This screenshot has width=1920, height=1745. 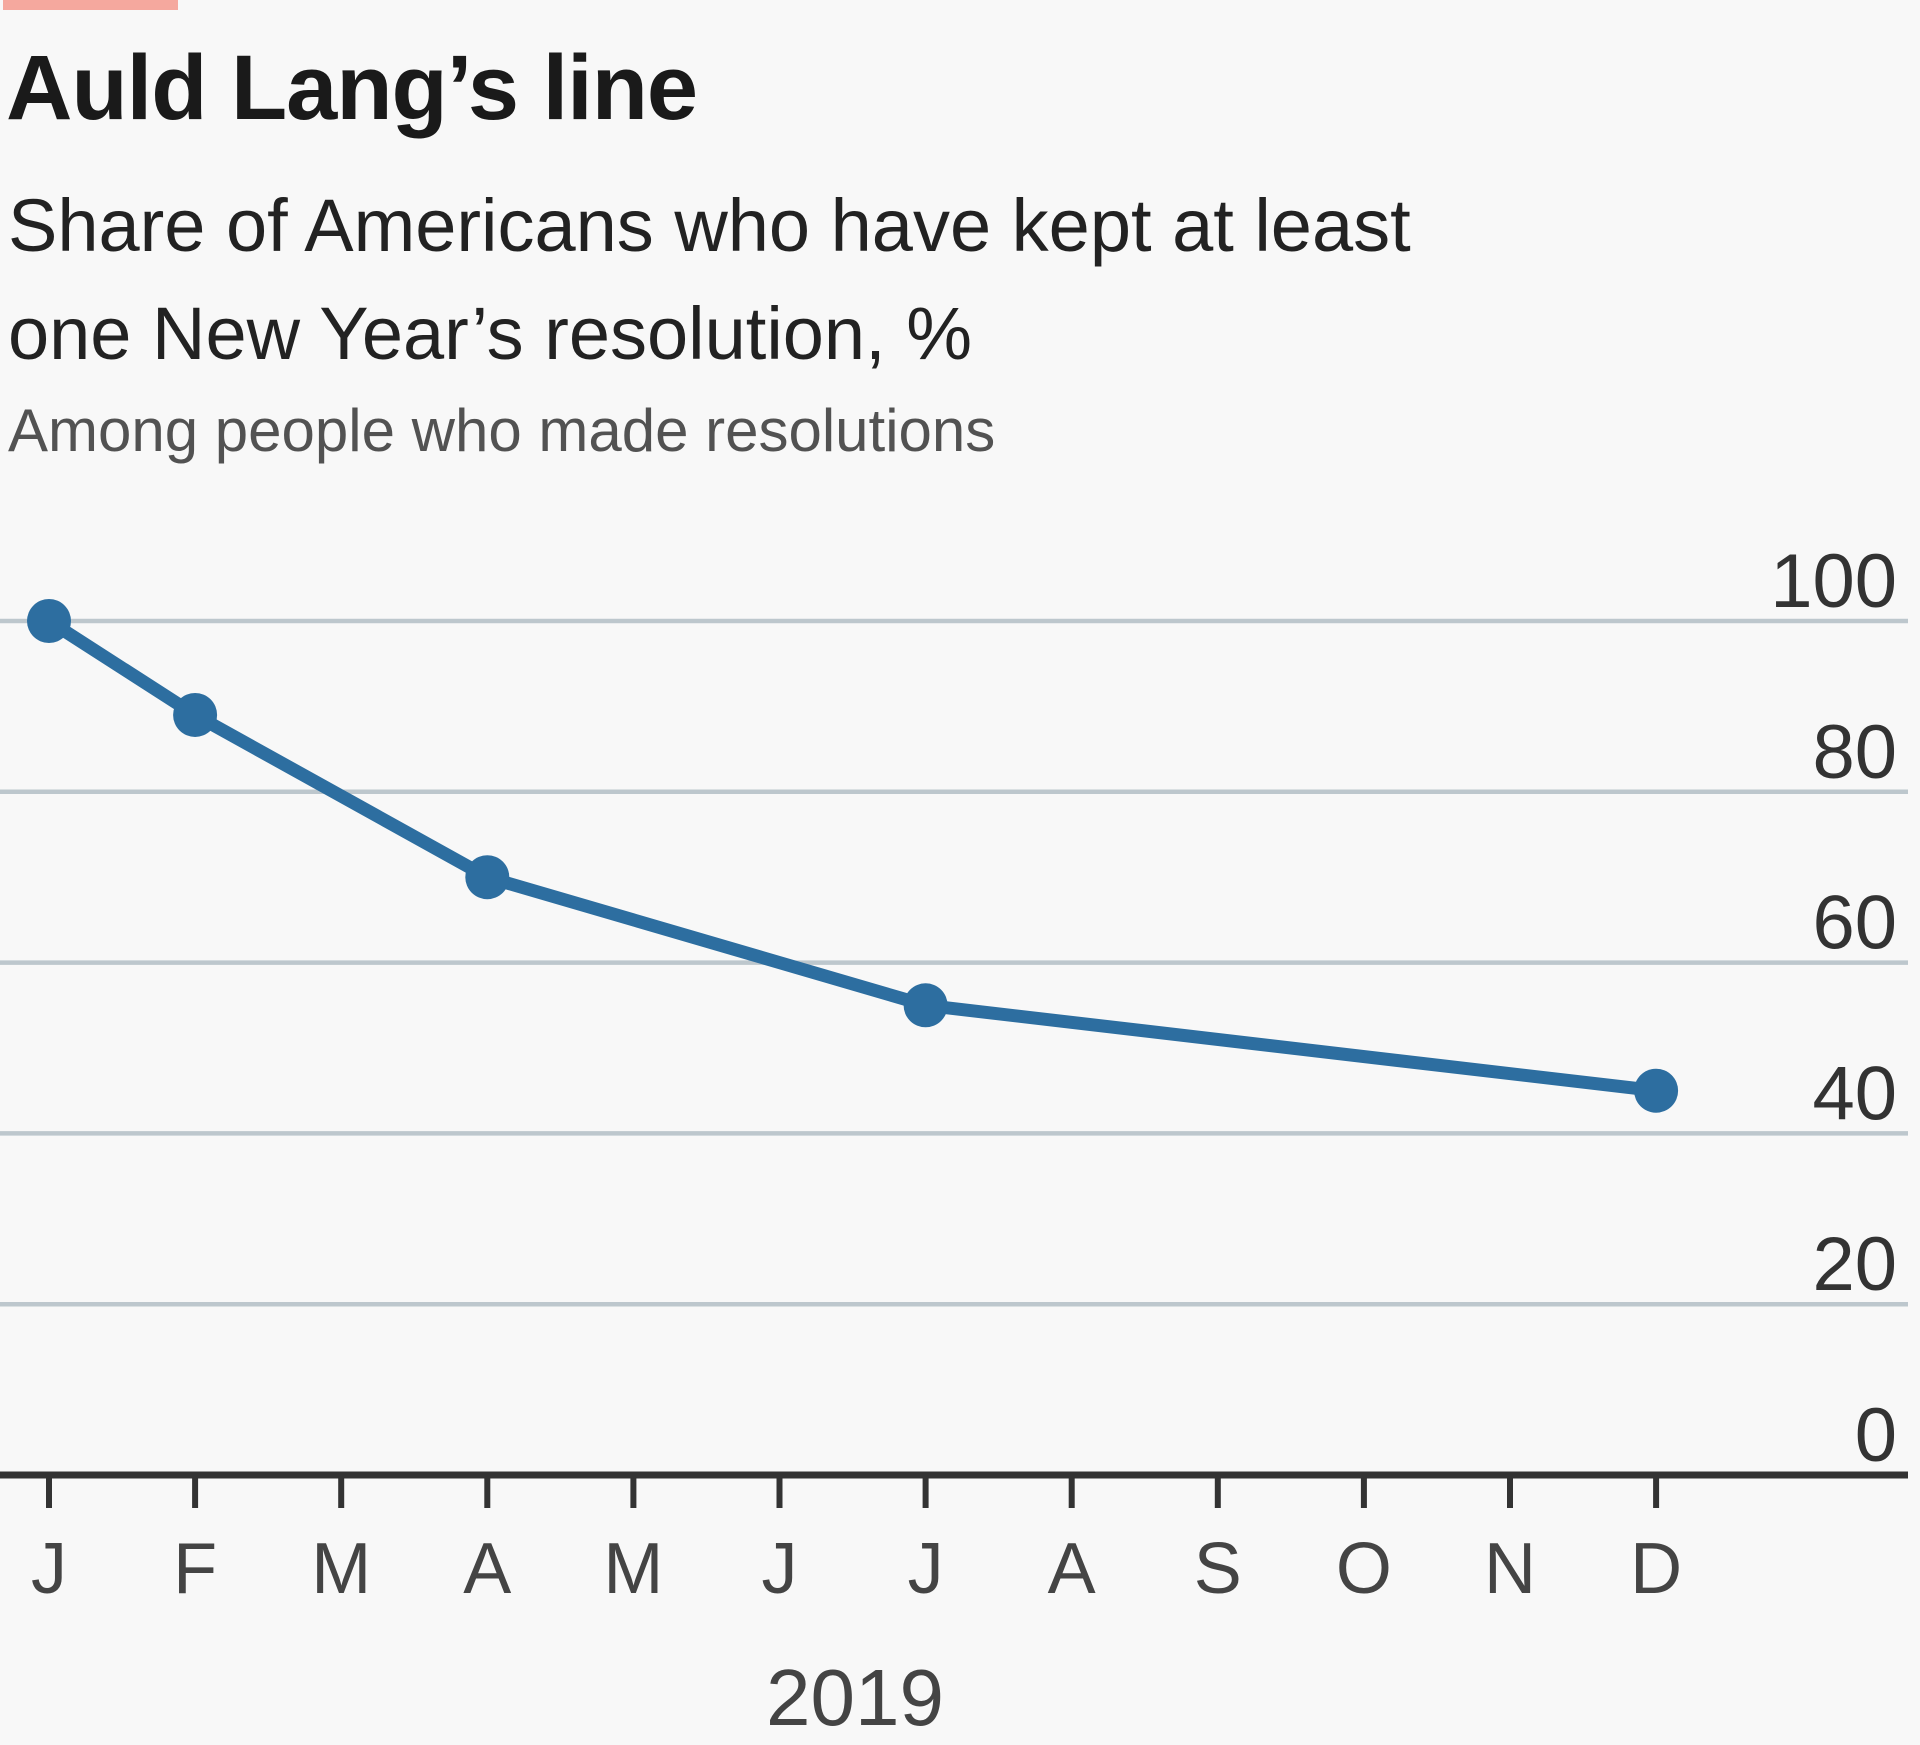 I want to click on y-axis-label: 20, so click(x=1854, y=1264).